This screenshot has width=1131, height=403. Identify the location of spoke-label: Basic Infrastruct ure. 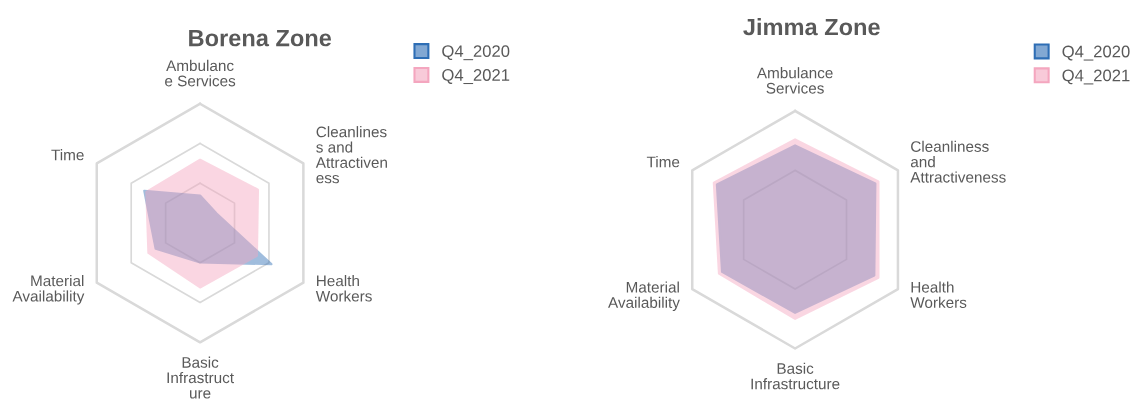
(200, 377).